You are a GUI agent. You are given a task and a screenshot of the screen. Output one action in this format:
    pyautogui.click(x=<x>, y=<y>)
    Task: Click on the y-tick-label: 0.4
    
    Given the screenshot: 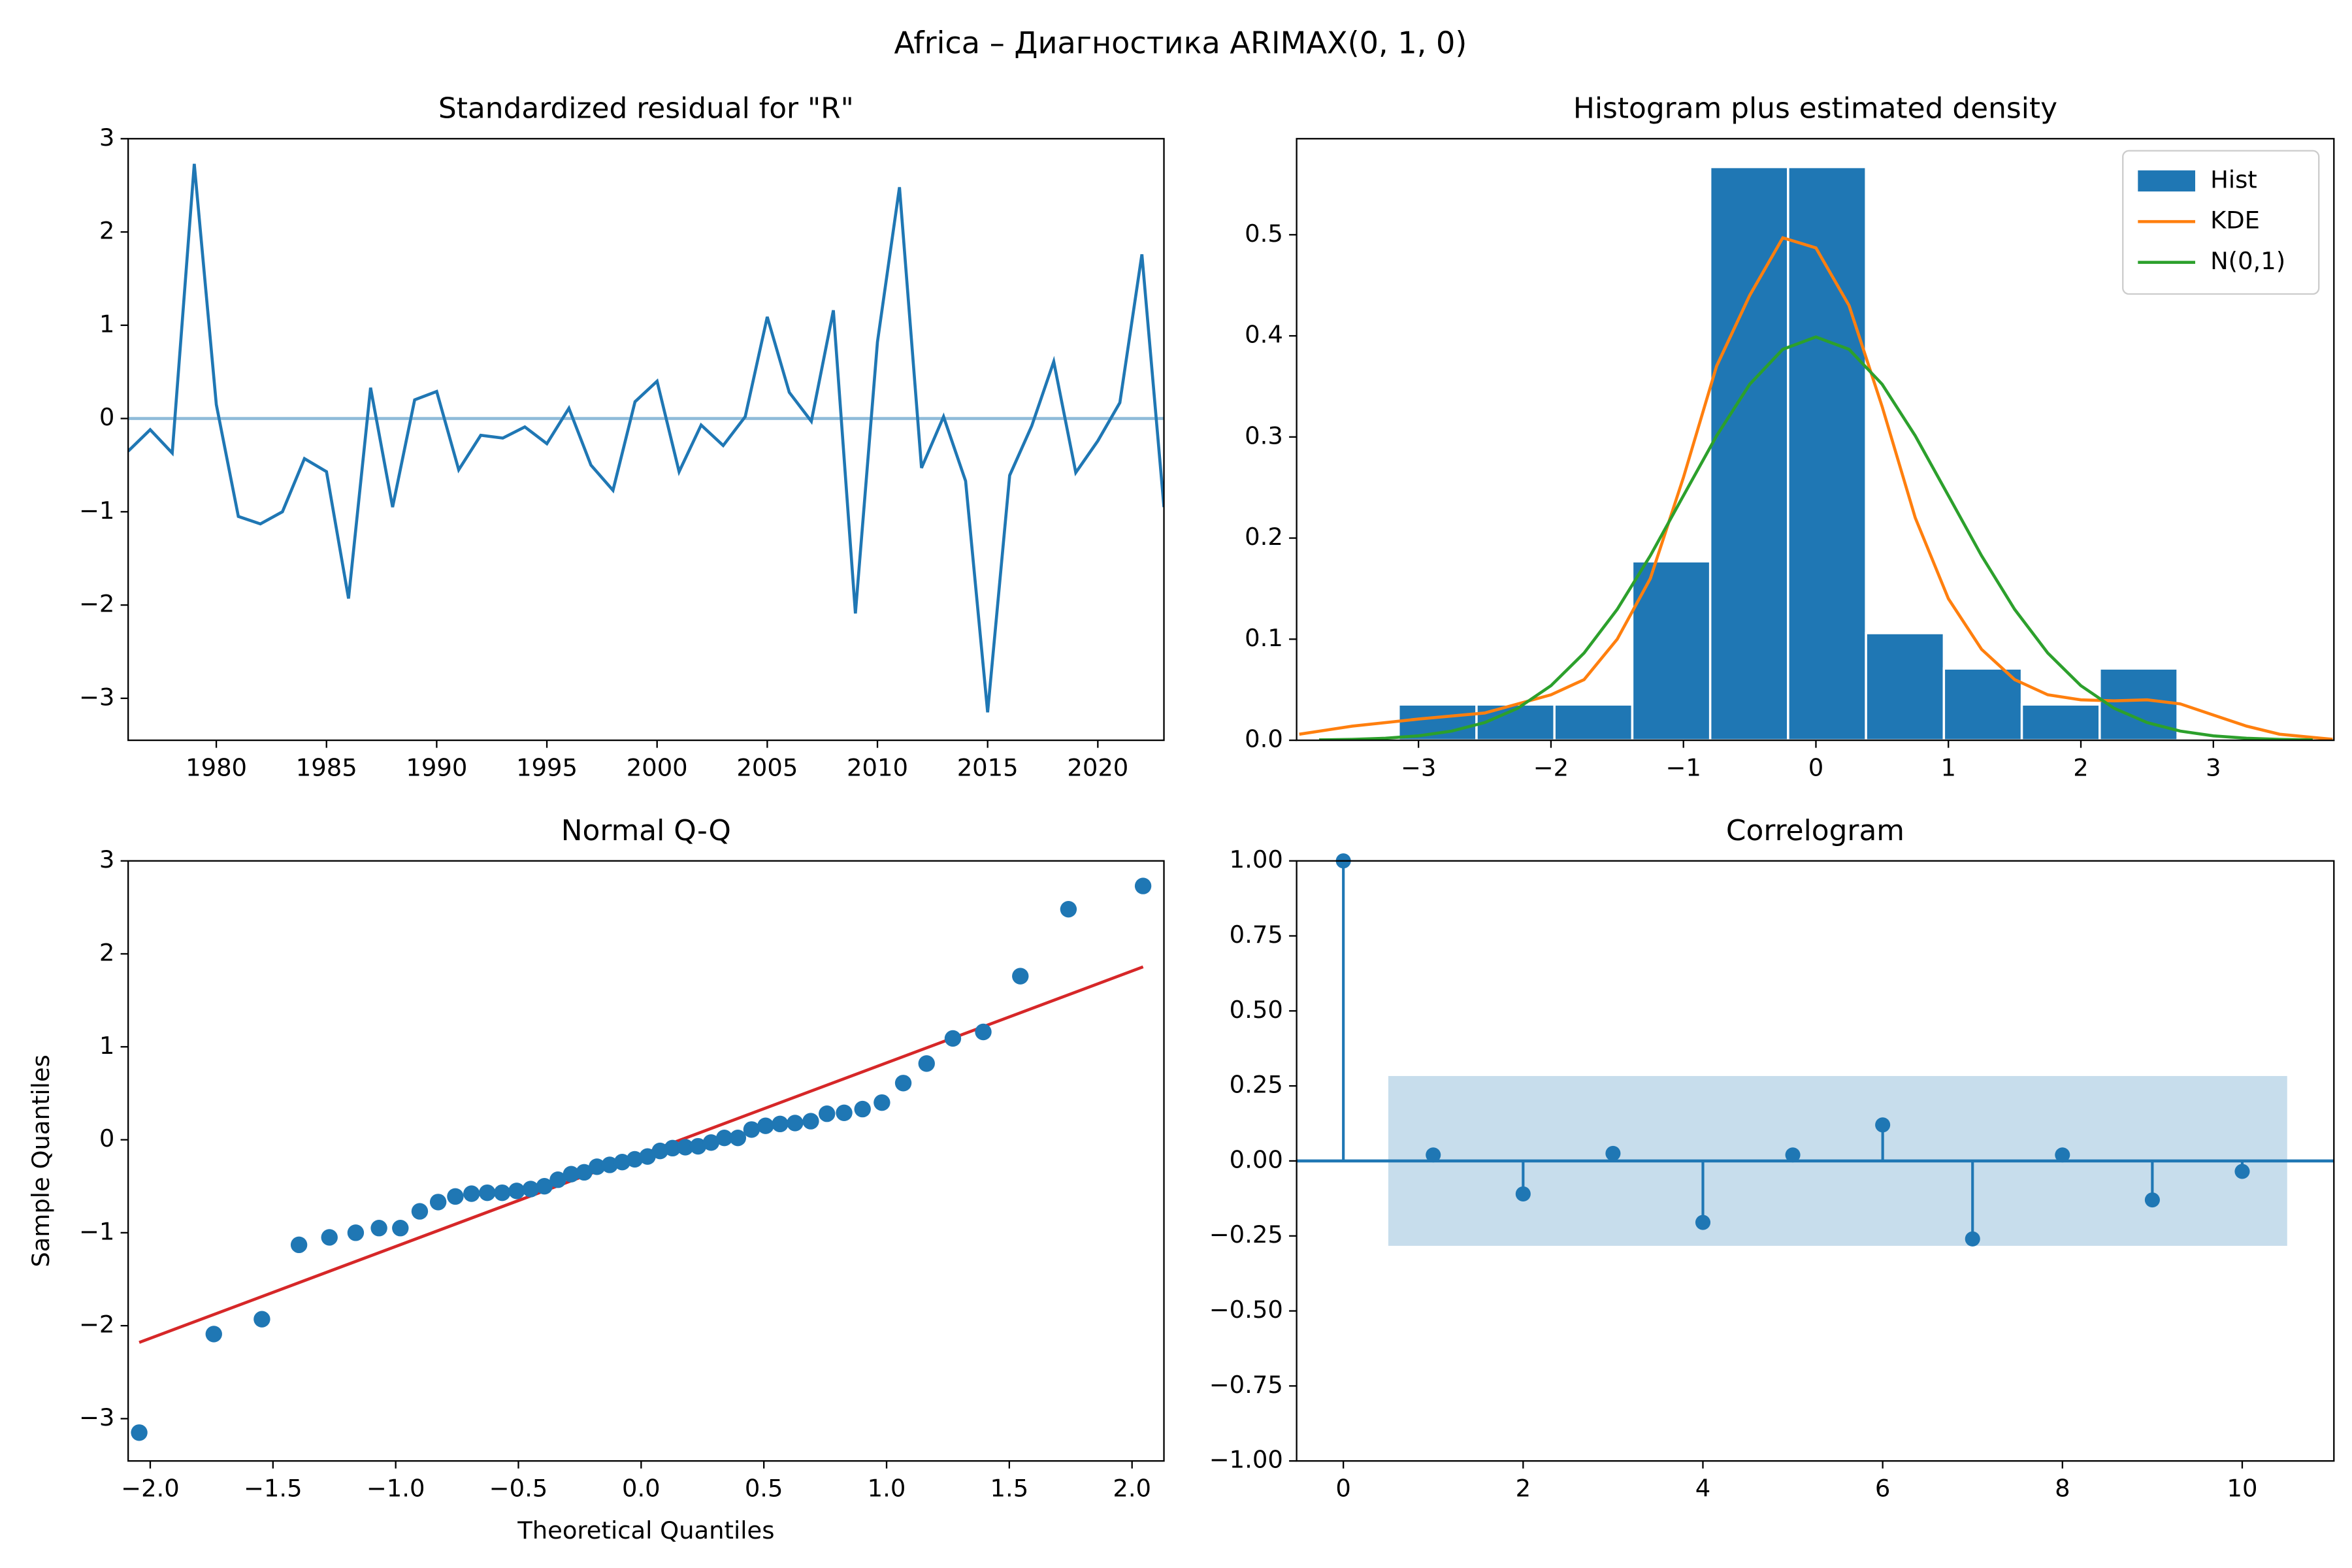 What is the action you would take?
    pyautogui.click(x=1264, y=335)
    